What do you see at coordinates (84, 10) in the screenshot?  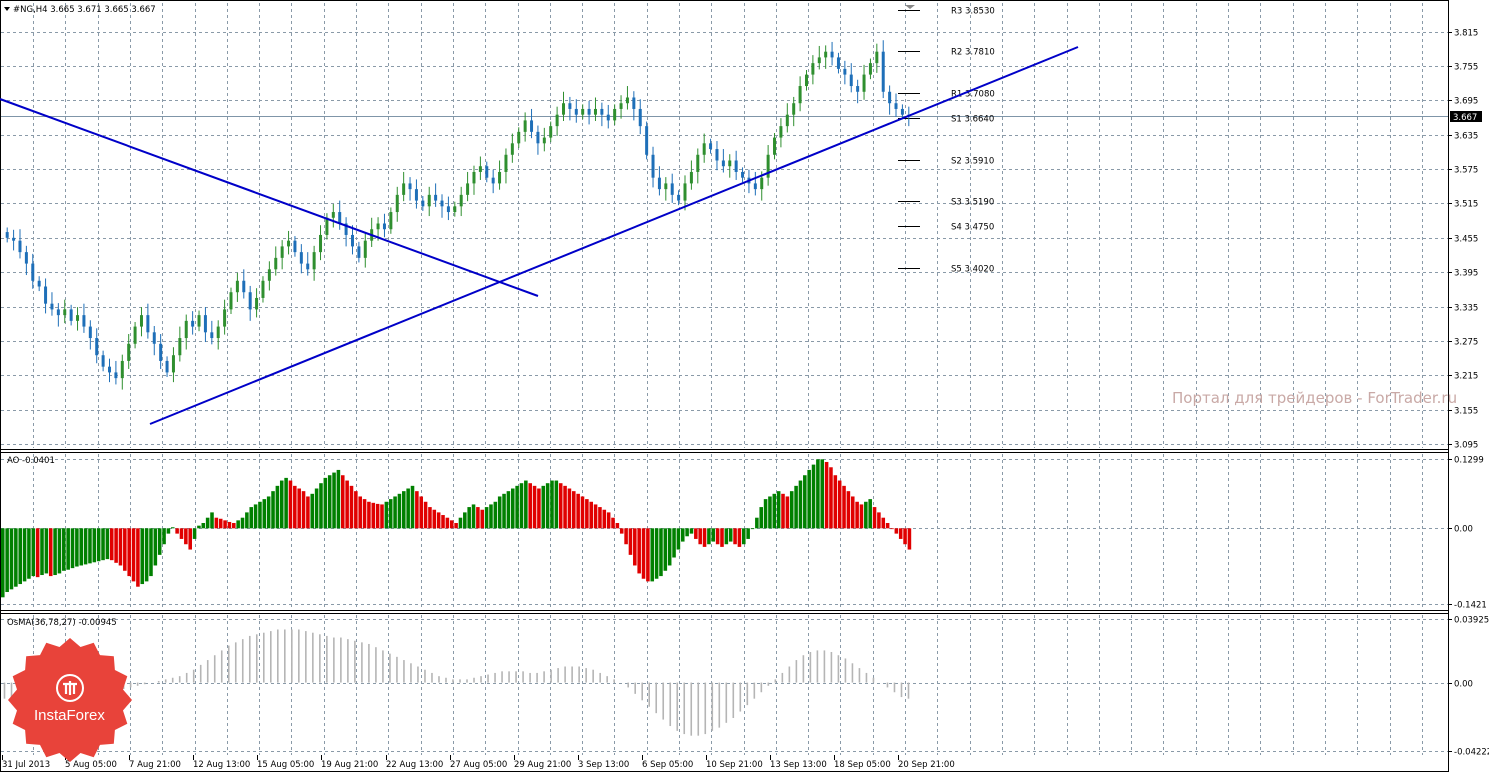 I see `symbol-header: #NG,H4 3.665 3.671 3.665 3.667` at bounding box center [84, 10].